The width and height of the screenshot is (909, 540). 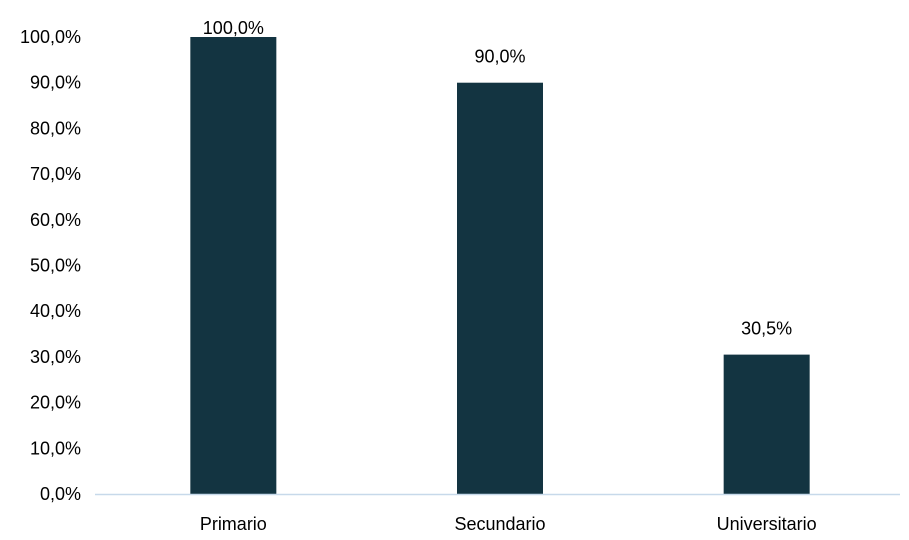 What do you see at coordinates (55, 174) in the screenshot?
I see `y-tick-label: 70,0%` at bounding box center [55, 174].